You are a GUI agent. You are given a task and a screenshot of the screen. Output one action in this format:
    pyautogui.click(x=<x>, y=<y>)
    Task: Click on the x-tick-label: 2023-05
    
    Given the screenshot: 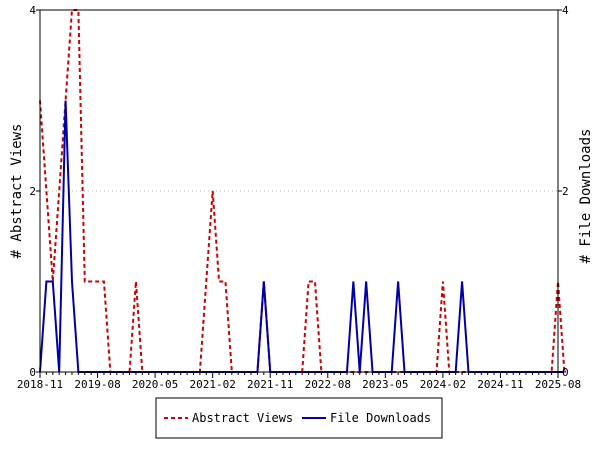 What is the action you would take?
    pyautogui.click(x=385, y=384)
    